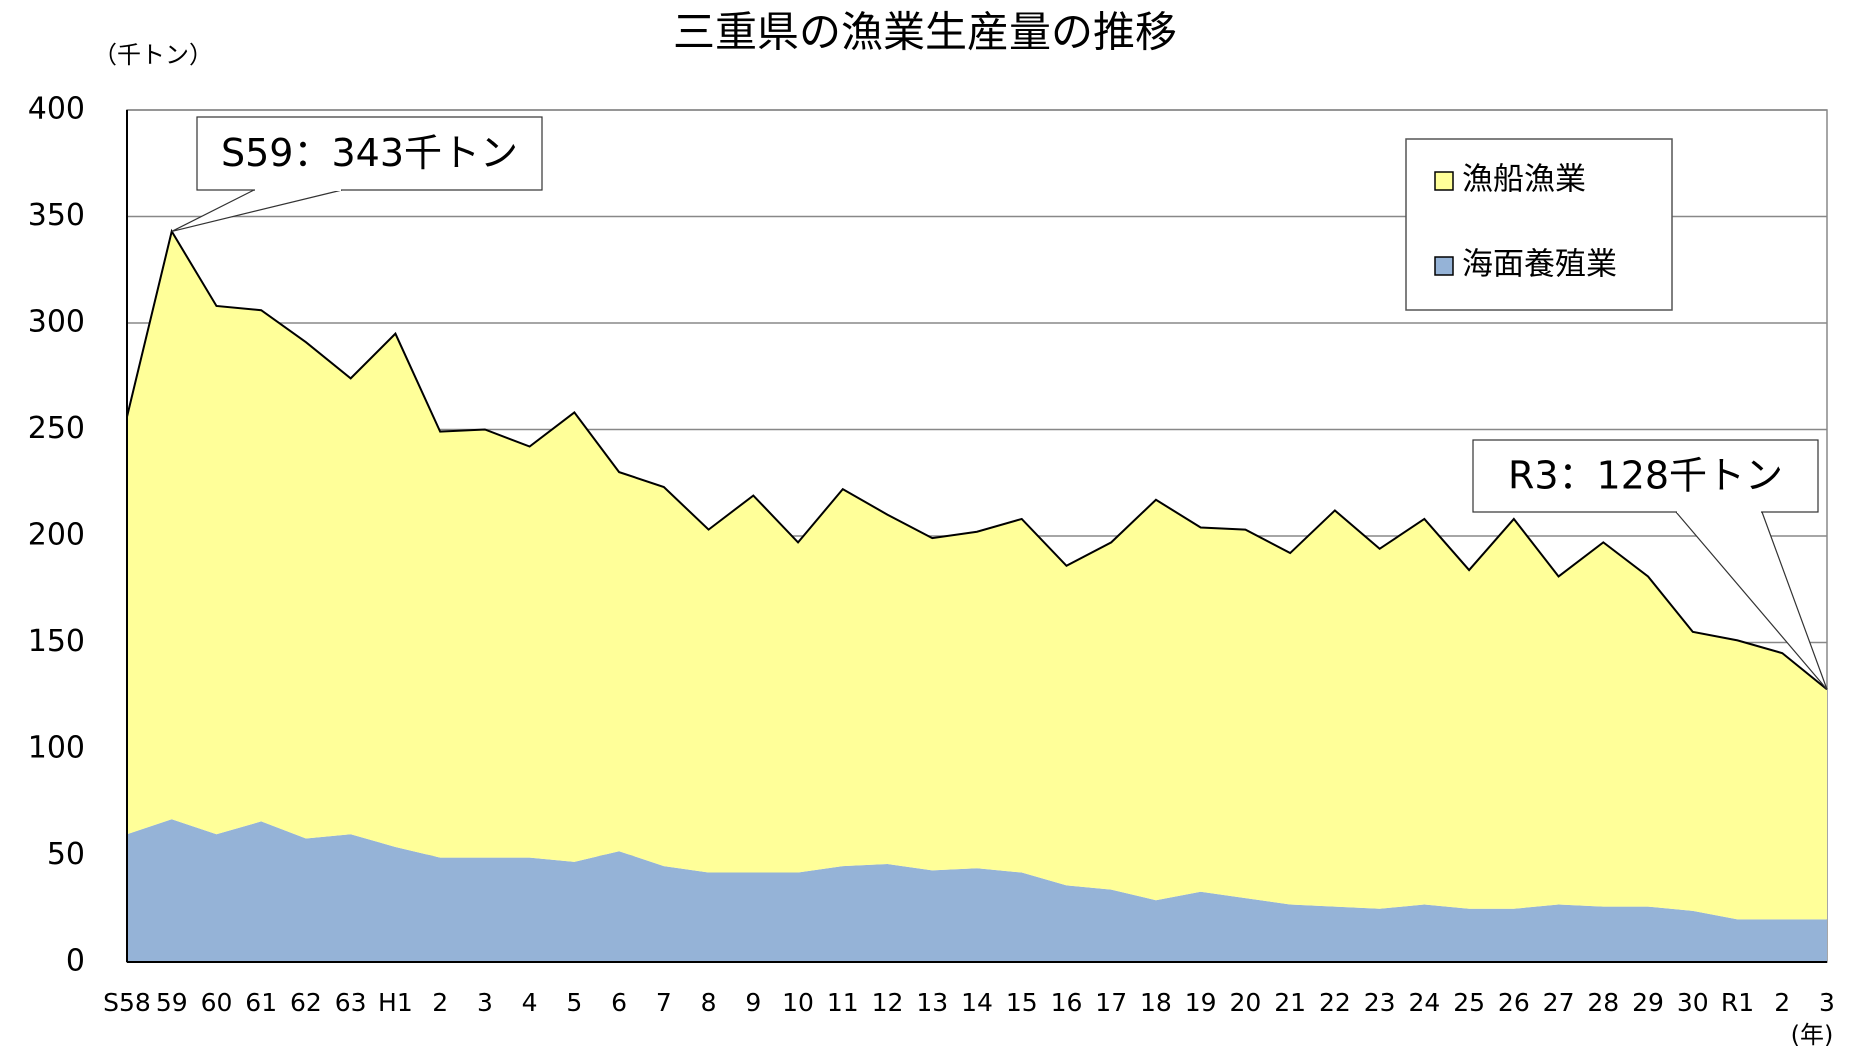 Image resolution: width=1851 pixels, height=1050 pixels. I want to click on x-tick-label: 16, so click(1067, 1002).